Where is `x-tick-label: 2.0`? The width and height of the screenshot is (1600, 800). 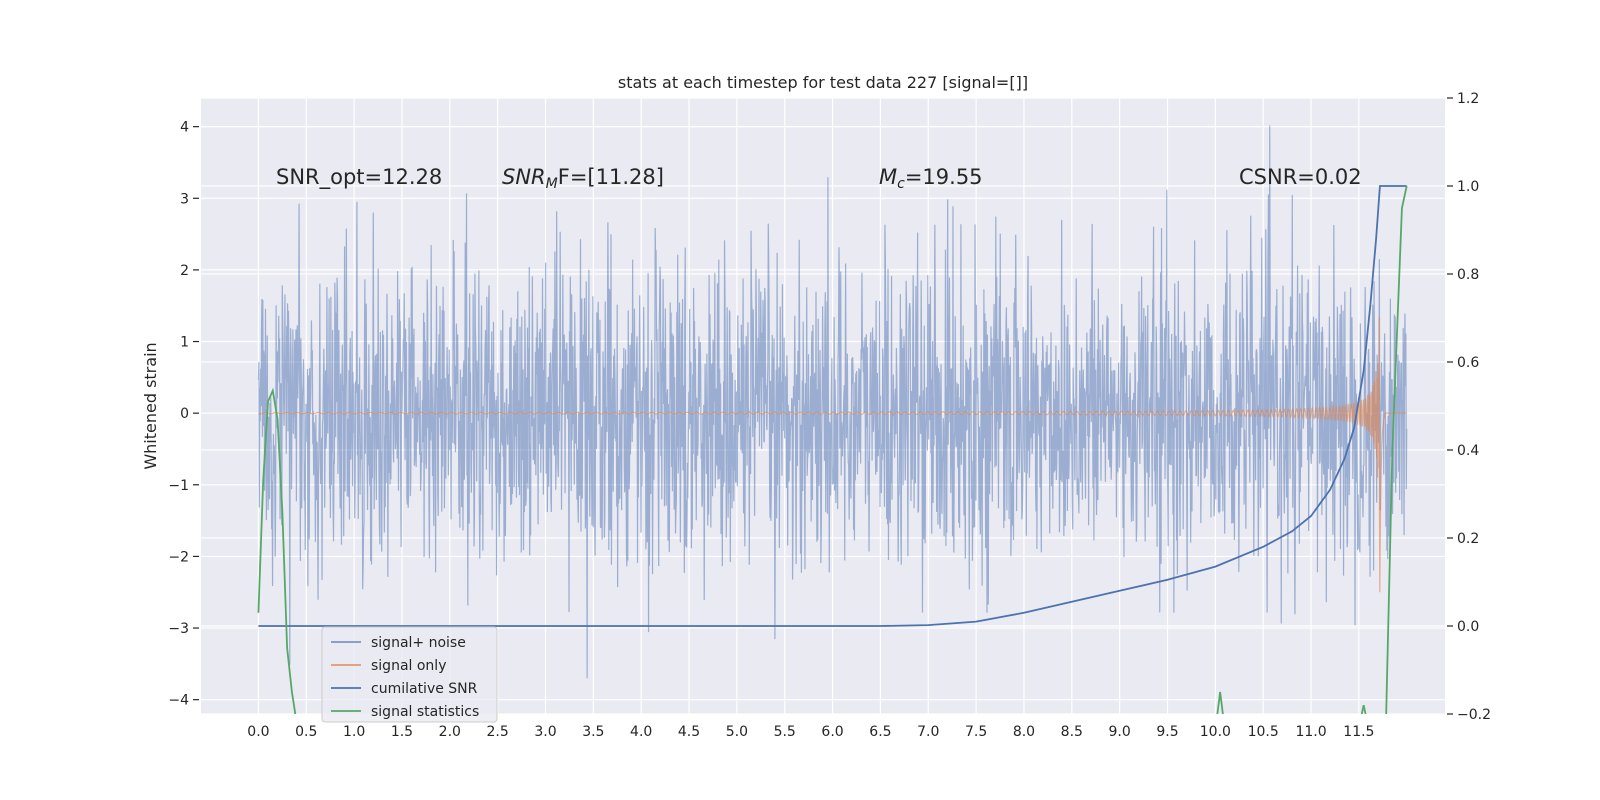 x-tick-label: 2.0 is located at coordinates (450, 732).